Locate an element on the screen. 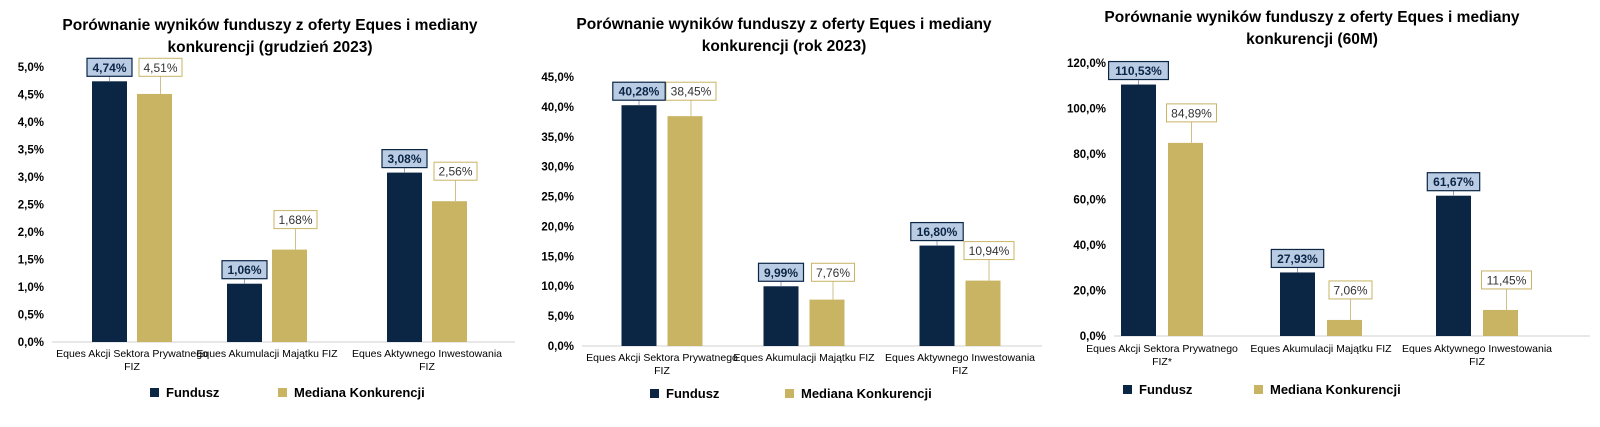  chart-title: konkurencji (grudzień 2023) is located at coordinates (270, 47).